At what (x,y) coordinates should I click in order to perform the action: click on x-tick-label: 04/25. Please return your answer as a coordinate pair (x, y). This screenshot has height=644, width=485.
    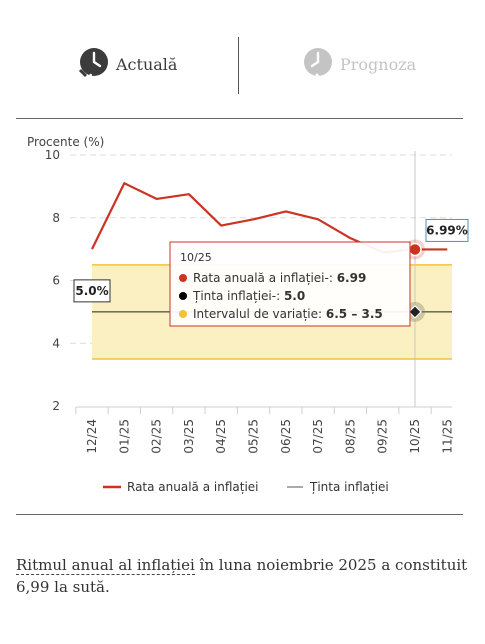
    Looking at the image, I should click on (221, 436).